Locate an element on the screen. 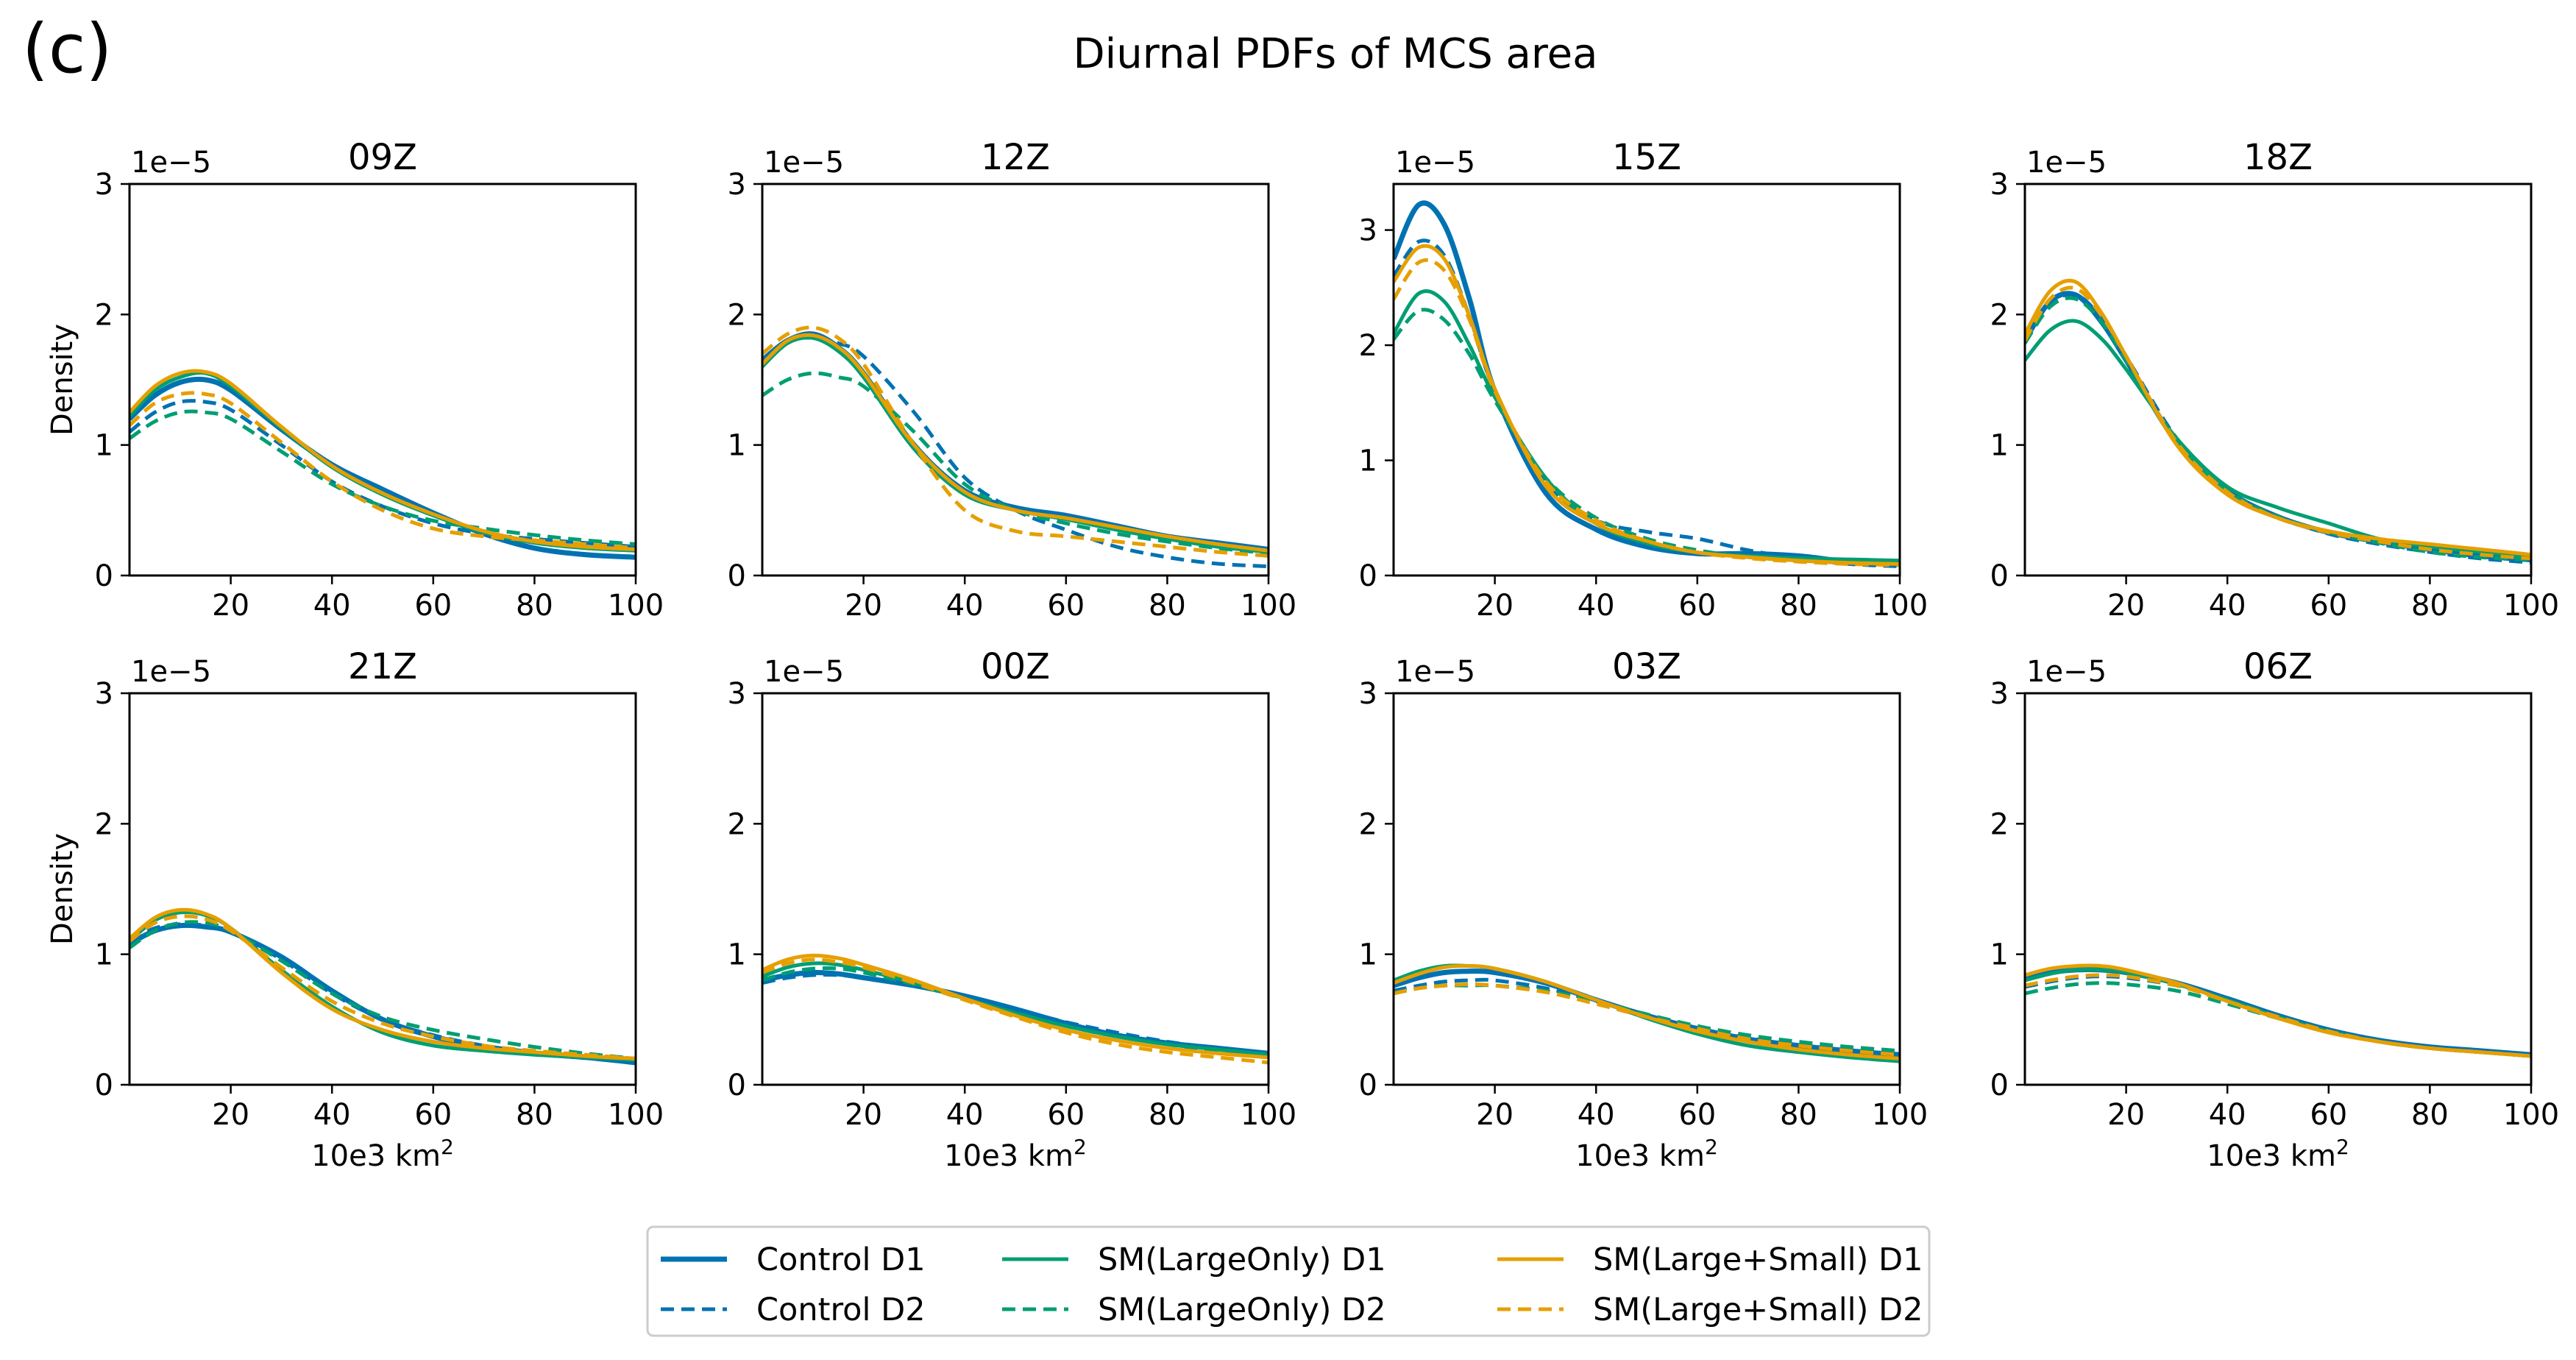  legend-label: SM(Large+Small) D2 is located at coordinates (1758, 1310).